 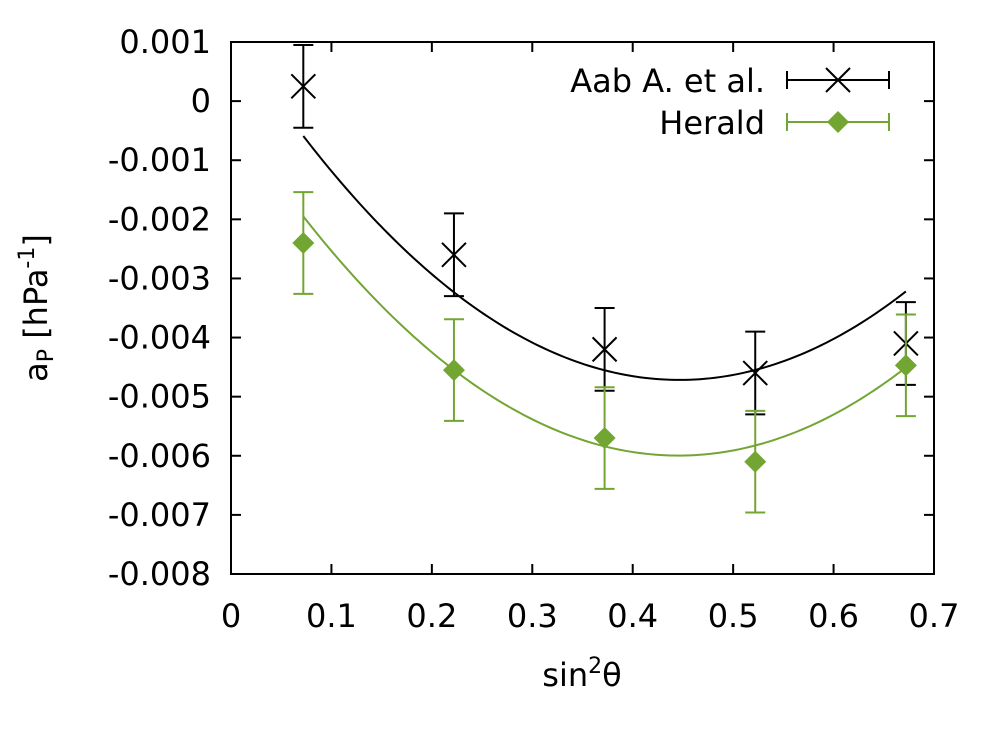 What do you see at coordinates (159, 397) in the screenshot?
I see `y-tick-label: -0.005` at bounding box center [159, 397].